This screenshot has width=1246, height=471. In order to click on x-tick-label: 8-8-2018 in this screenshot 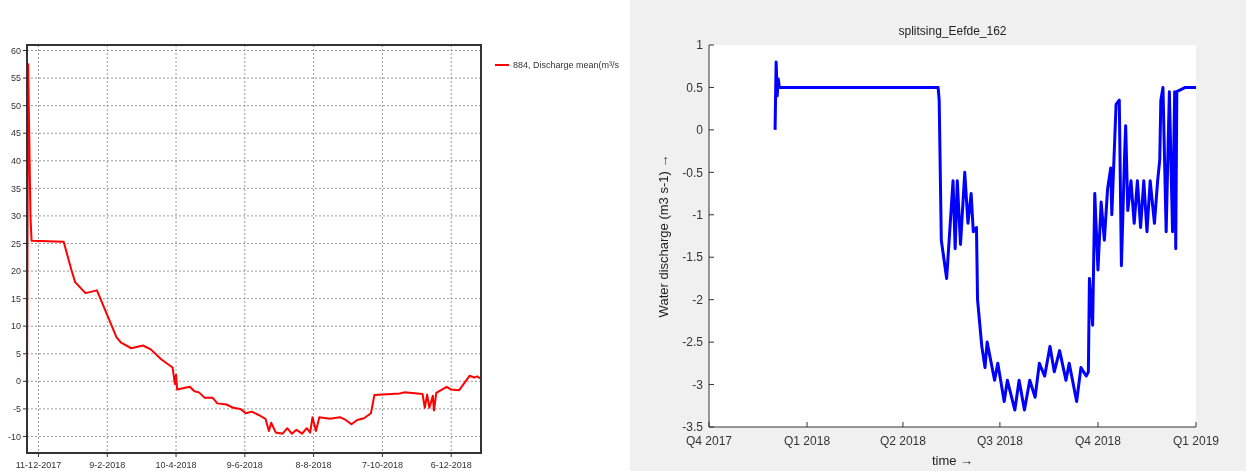, I will do `click(313, 465)`.